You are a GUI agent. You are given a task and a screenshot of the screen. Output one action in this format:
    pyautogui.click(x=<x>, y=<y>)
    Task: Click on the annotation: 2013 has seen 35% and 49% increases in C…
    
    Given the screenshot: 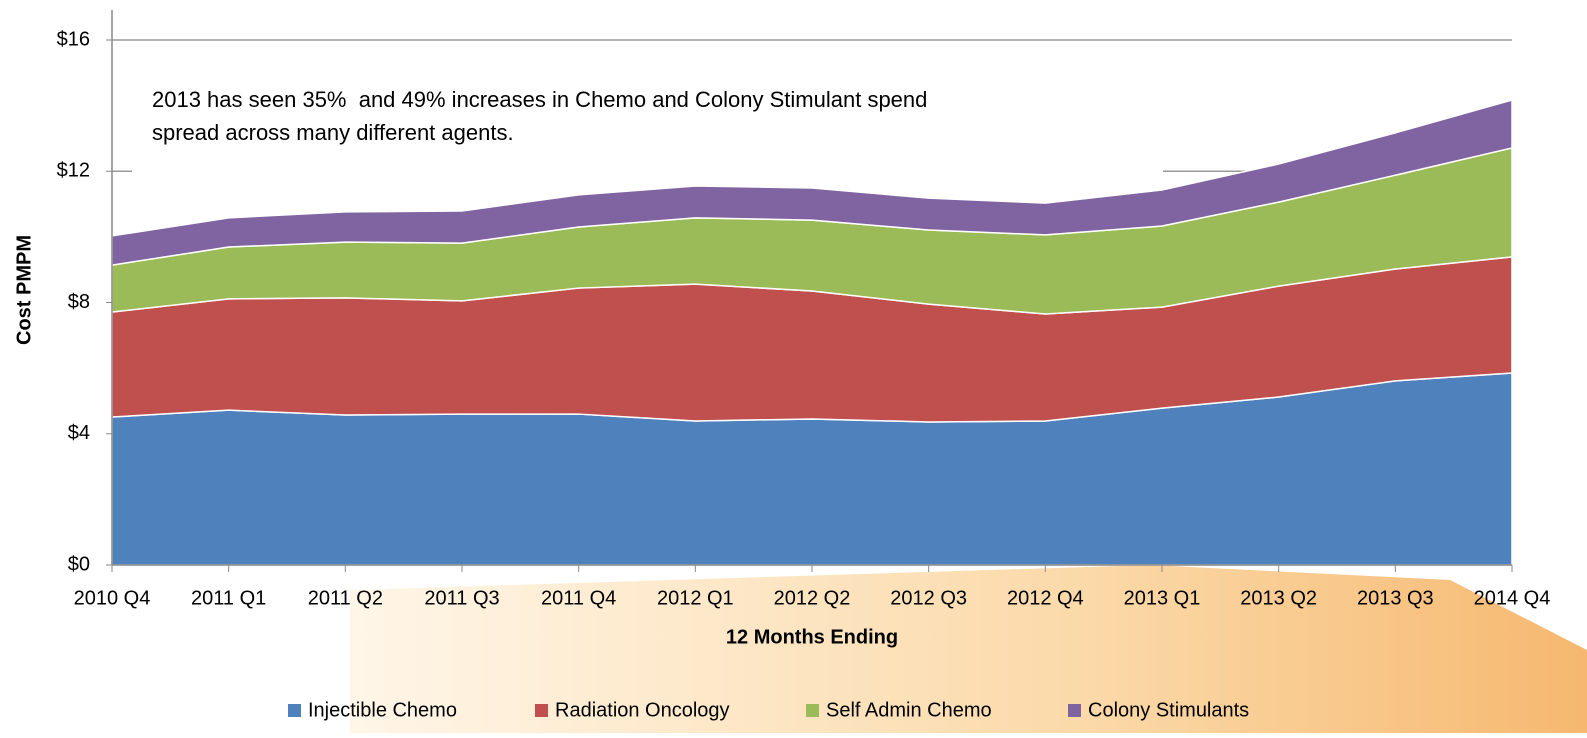 What is the action you would take?
    pyautogui.click(x=539, y=99)
    